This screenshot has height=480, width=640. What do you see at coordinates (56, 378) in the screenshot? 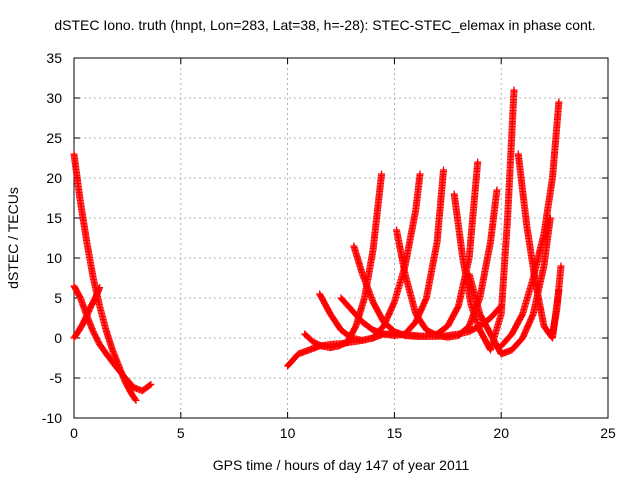
I see `y-tick-label: -5` at bounding box center [56, 378].